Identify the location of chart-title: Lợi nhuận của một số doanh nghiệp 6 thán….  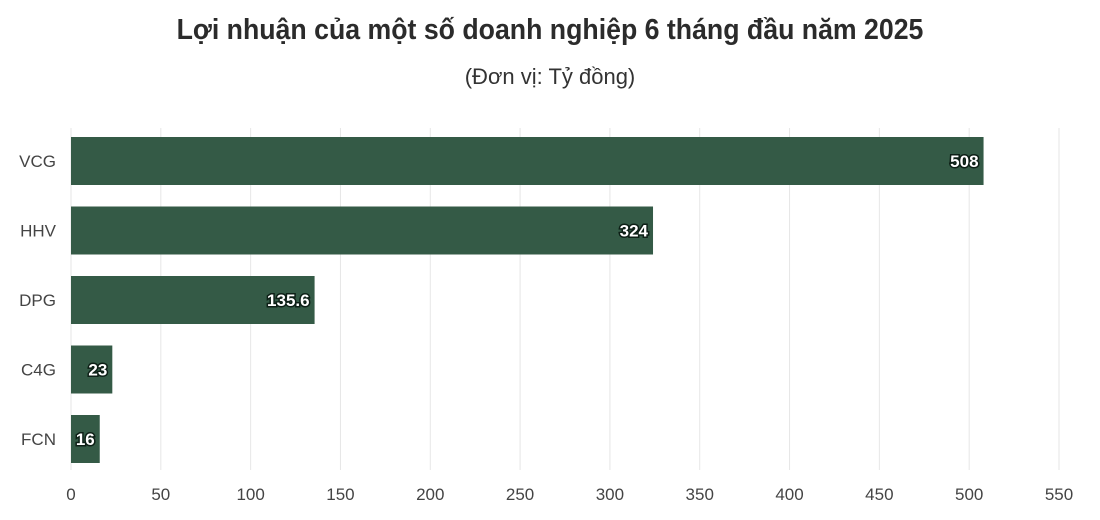
(550, 30).